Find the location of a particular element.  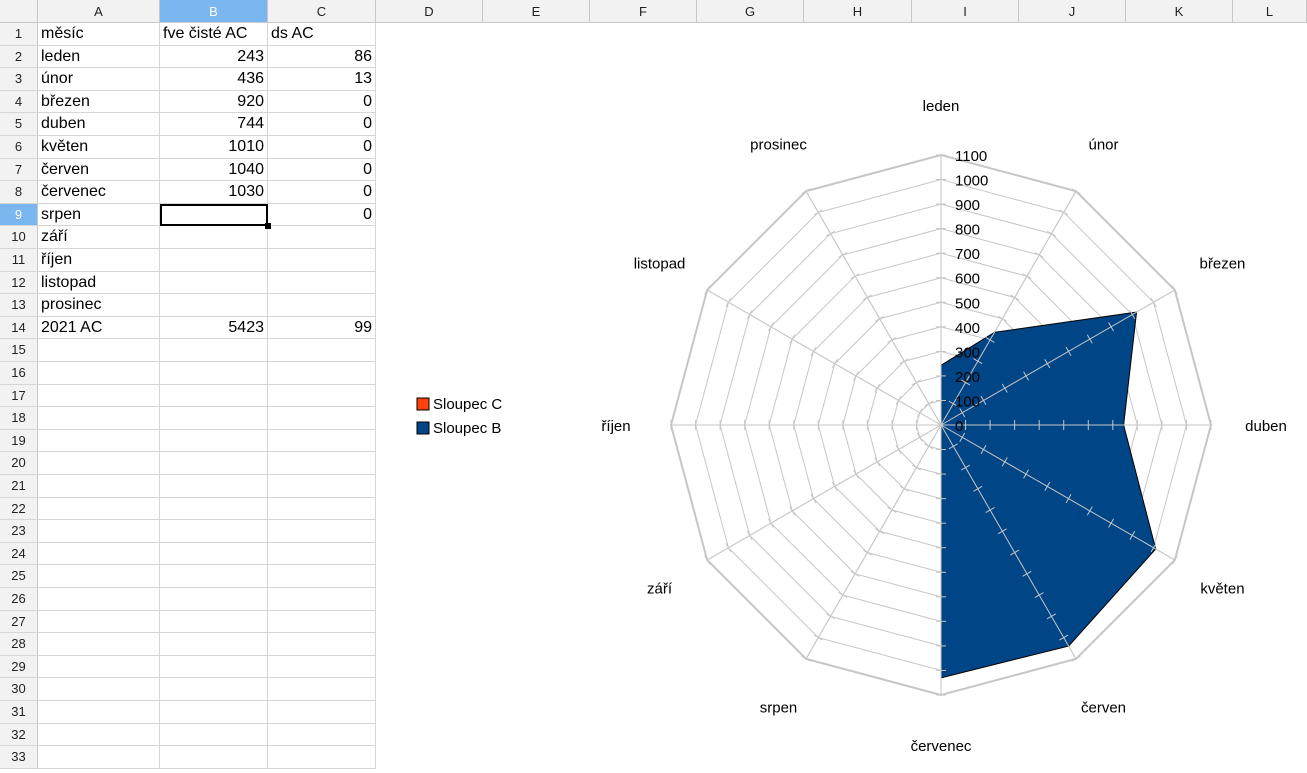

cell-a23 is located at coordinates (99, 531).